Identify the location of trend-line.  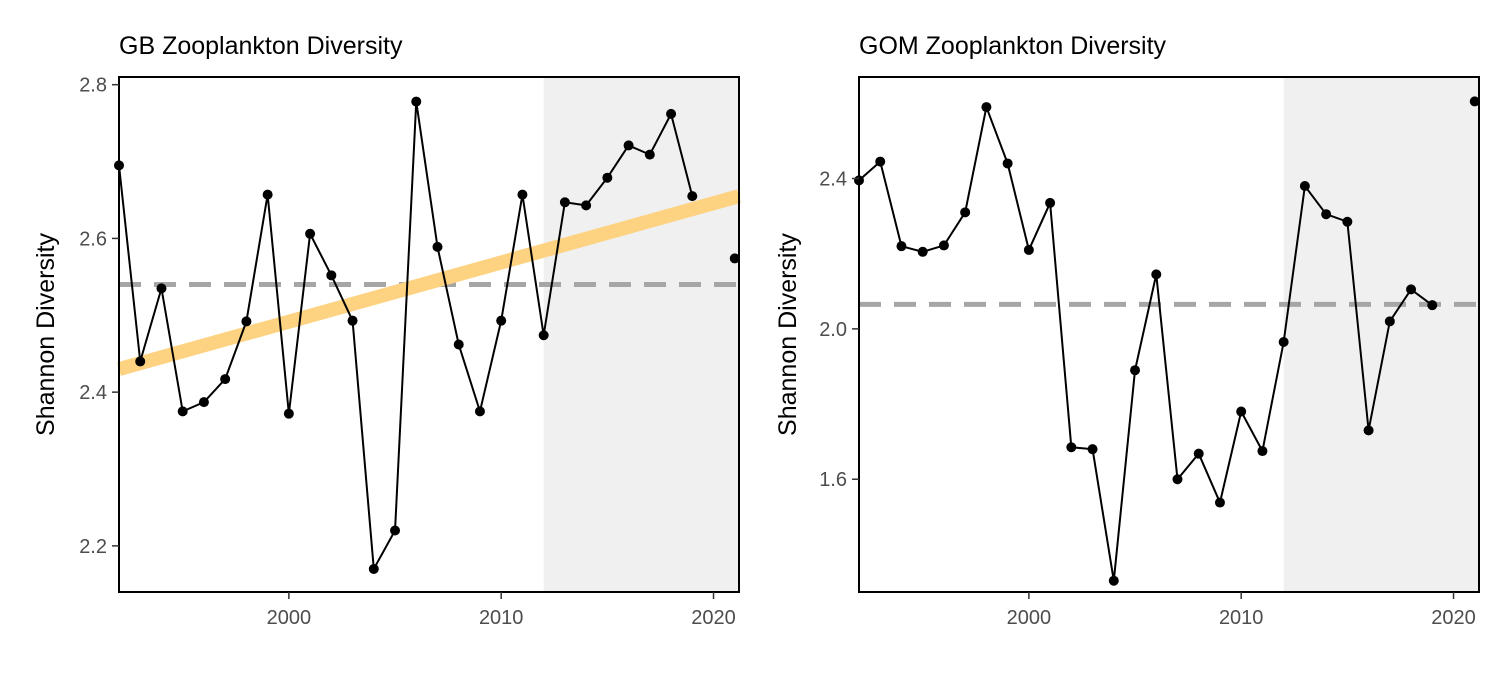
(429, 282).